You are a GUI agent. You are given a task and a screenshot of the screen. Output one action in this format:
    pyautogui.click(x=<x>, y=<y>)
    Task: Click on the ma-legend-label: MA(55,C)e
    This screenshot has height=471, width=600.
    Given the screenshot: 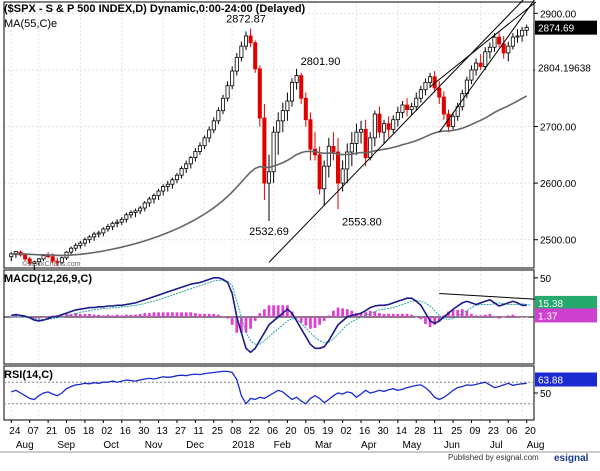 What is the action you would take?
    pyautogui.click(x=30, y=24)
    